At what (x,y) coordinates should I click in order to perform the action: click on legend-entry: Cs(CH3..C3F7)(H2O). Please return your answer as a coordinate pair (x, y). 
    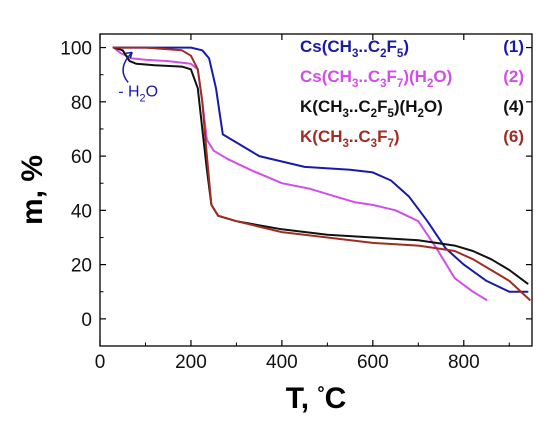
    Looking at the image, I should click on (376, 78).